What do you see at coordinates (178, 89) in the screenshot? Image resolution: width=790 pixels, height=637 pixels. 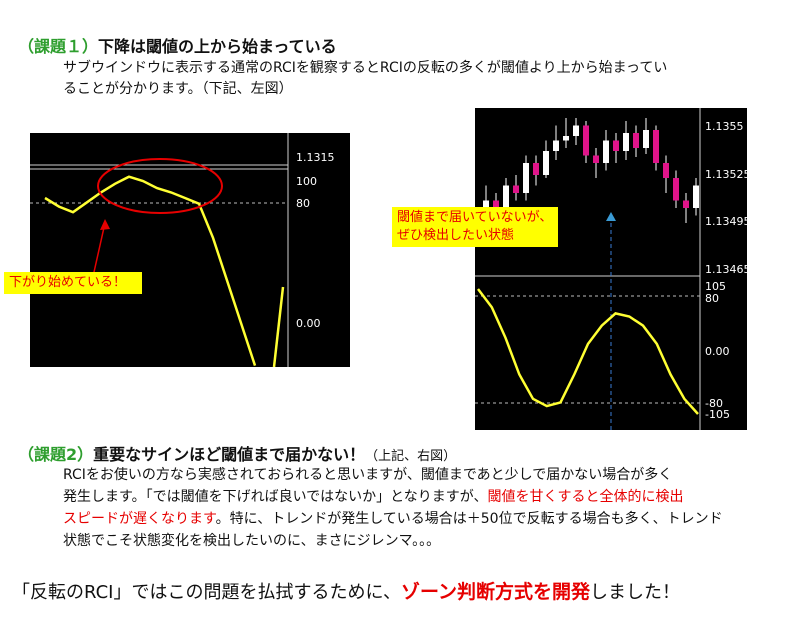 I see `section1-body-line2: ることが分かります。（下記、左図）` at bounding box center [178, 89].